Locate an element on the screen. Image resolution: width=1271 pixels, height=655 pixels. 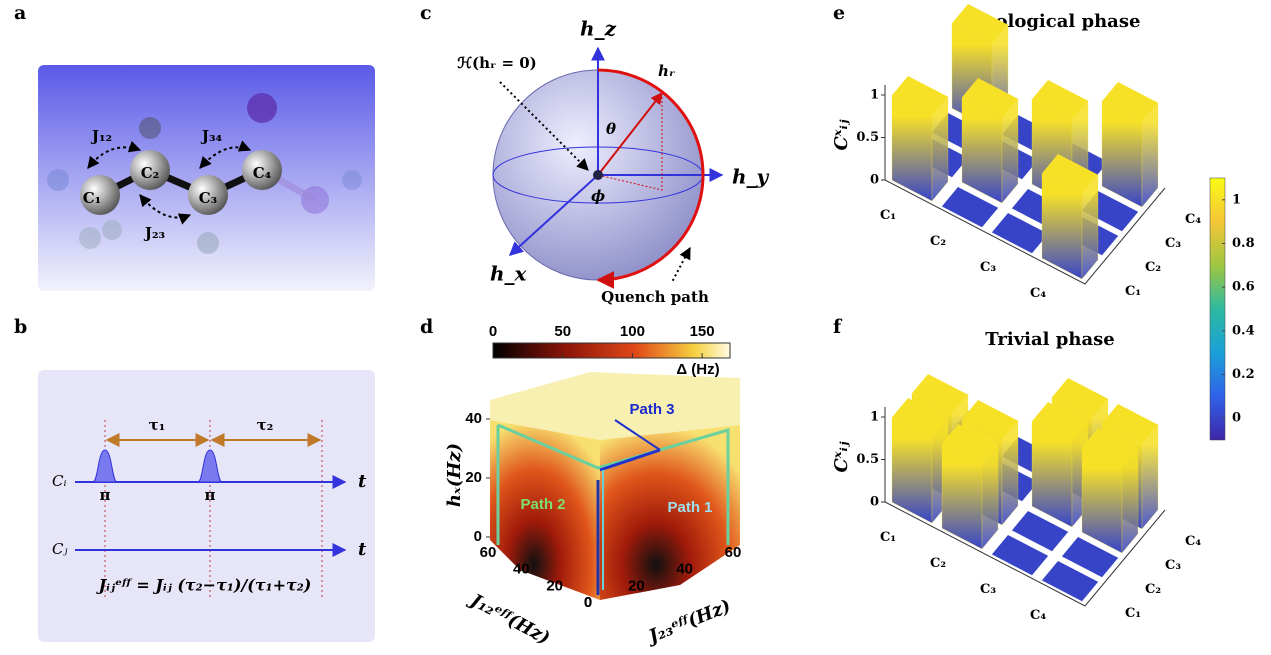
tick-label: 50 is located at coordinates (562, 331).